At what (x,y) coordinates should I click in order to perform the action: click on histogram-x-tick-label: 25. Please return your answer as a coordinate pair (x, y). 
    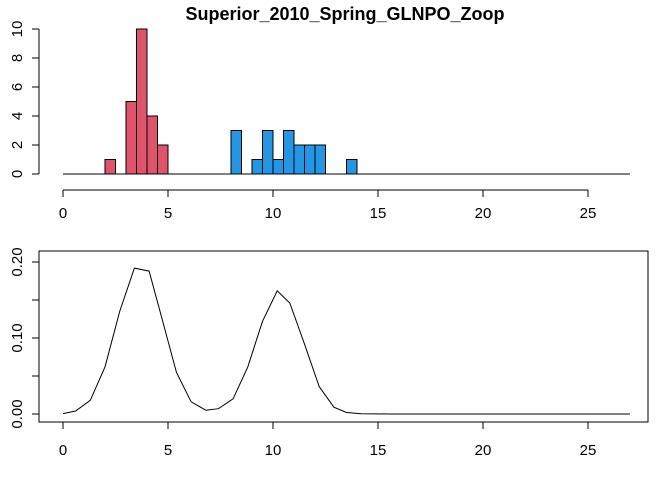
    Looking at the image, I should click on (588, 213).